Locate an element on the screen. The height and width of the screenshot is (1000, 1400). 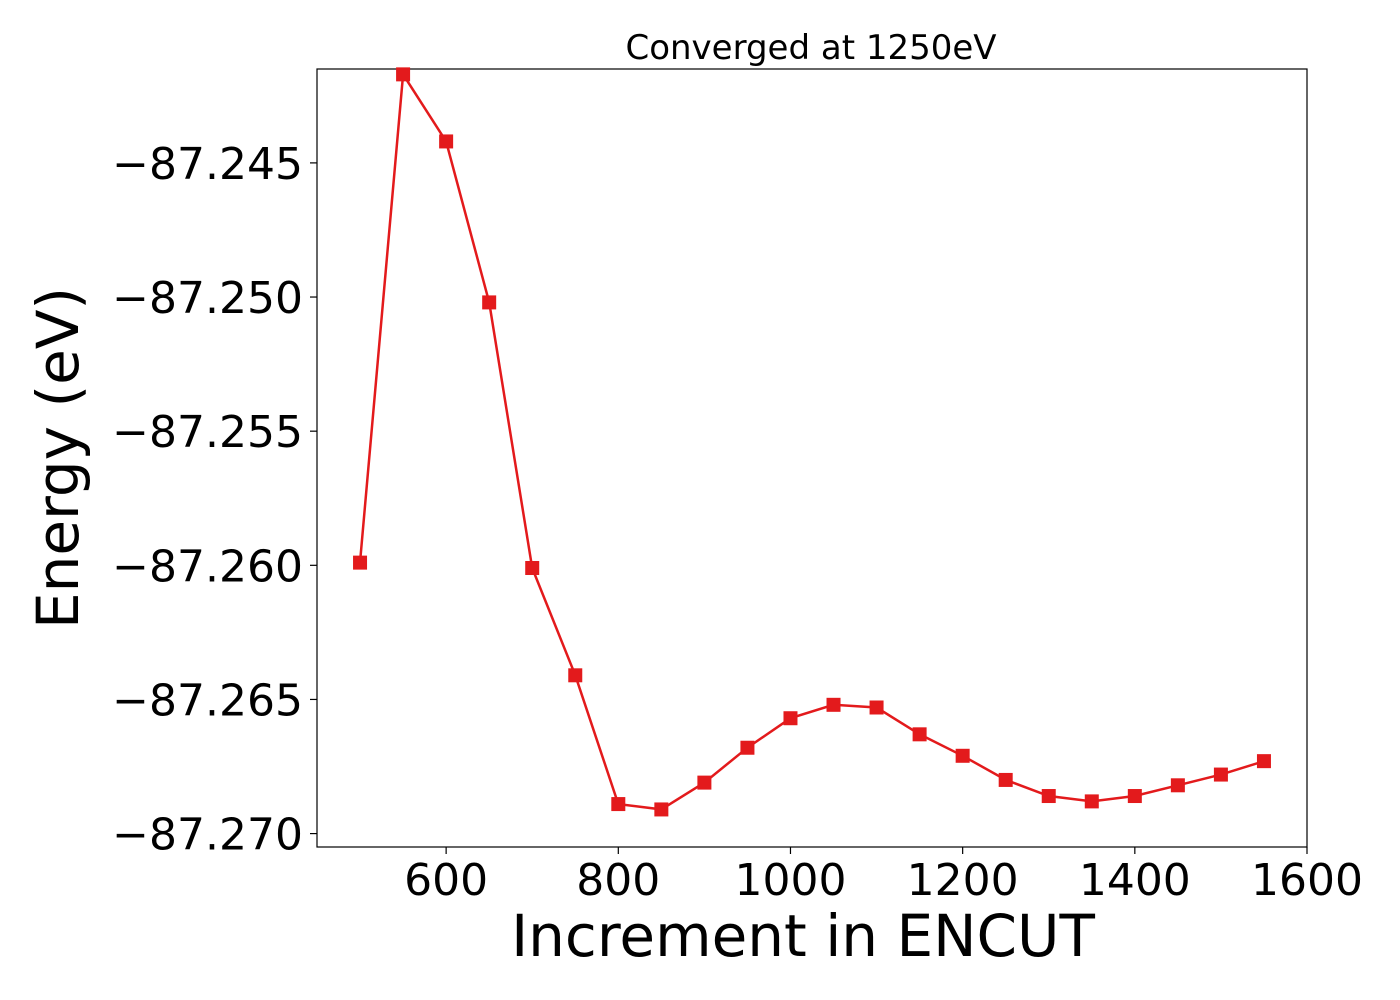
y-tick-label: −87.250 is located at coordinates (207, 298).